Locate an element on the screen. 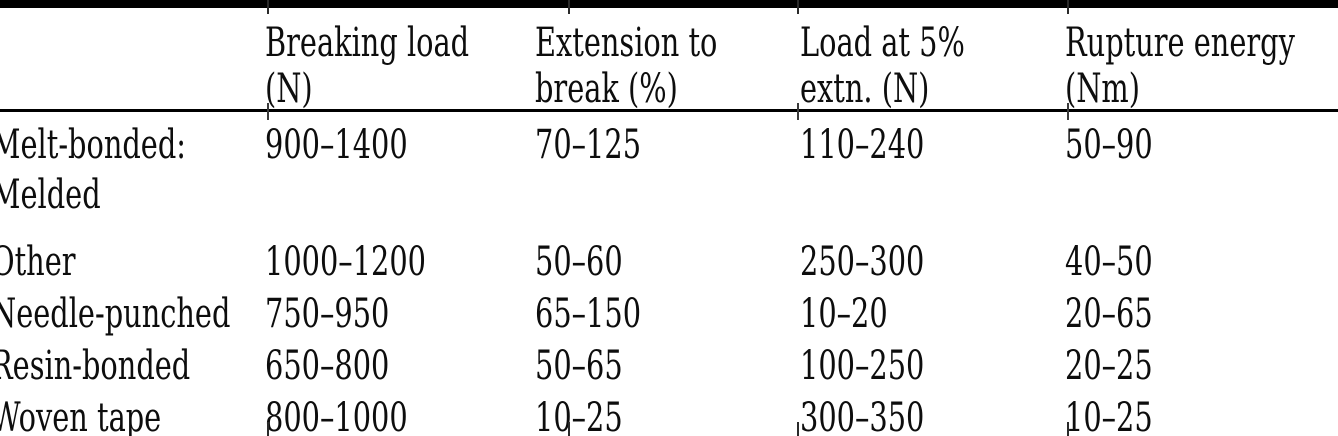 The height and width of the screenshot is (436, 1338). cell-breaking-load: 1000–1200 is located at coordinates (400, 266).